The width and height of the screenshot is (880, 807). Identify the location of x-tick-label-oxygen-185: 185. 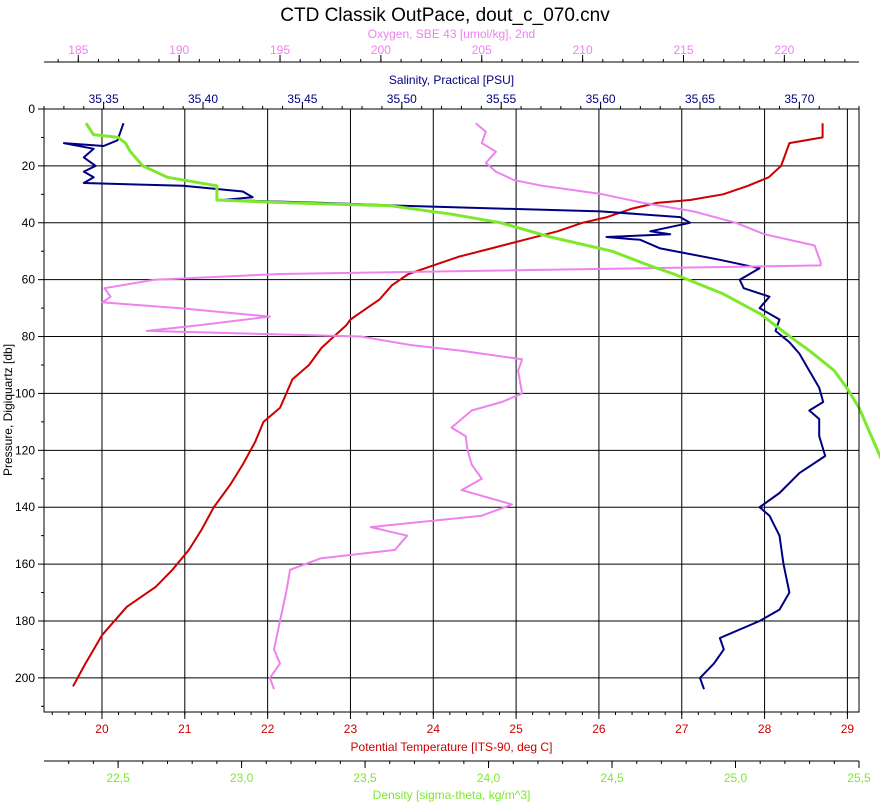
(78, 50).